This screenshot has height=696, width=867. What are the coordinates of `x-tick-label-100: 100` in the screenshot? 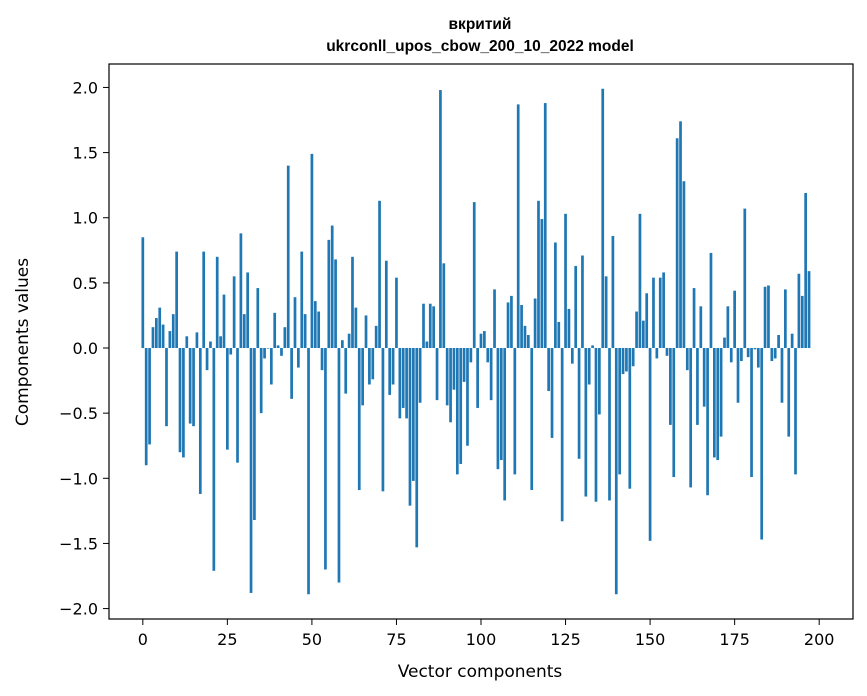 It's located at (481, 639).